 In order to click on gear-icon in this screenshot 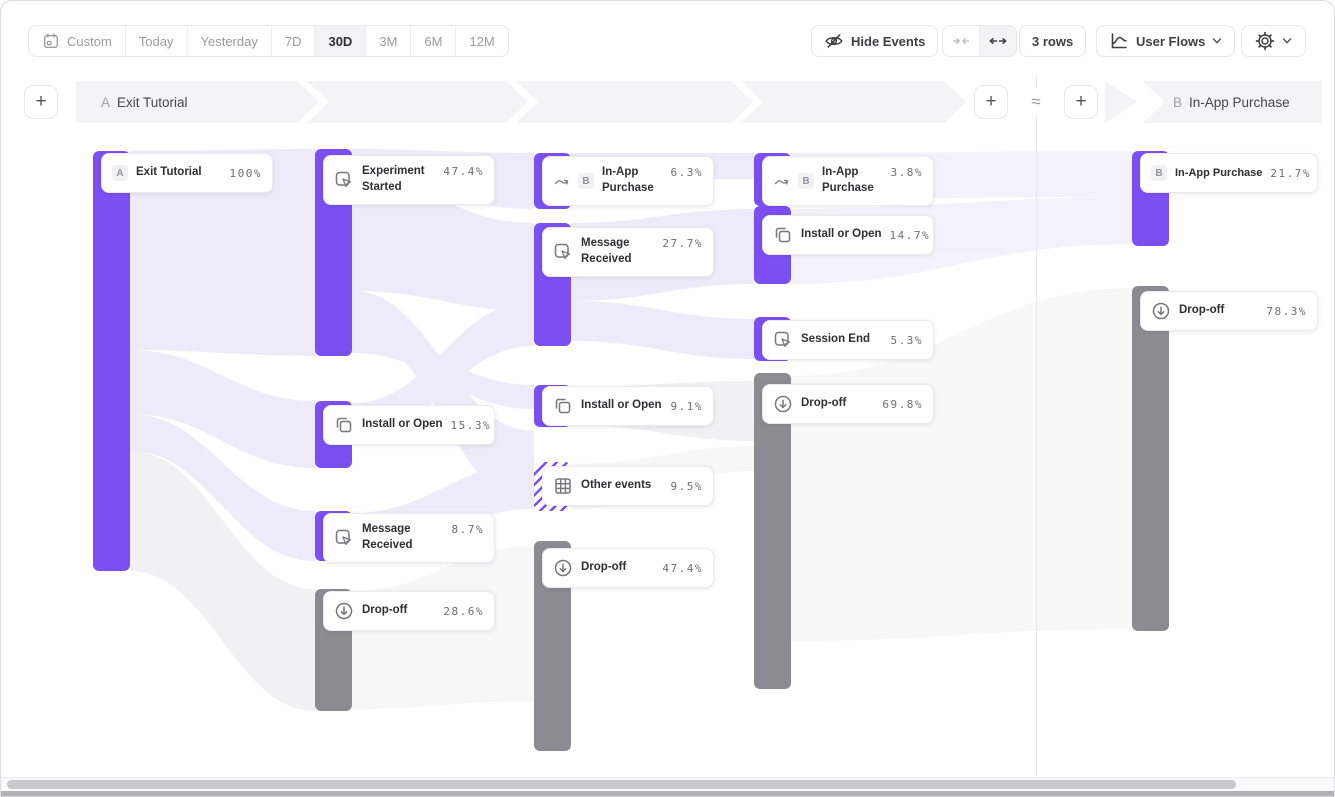, I will do `click(1265, 41)`.